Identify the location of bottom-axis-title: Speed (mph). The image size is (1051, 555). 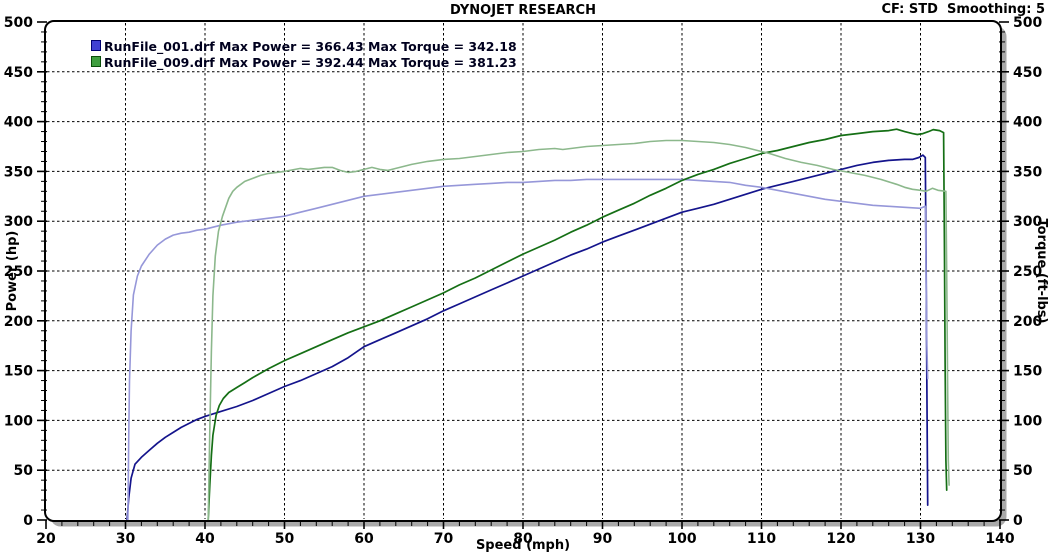
(523, 545).